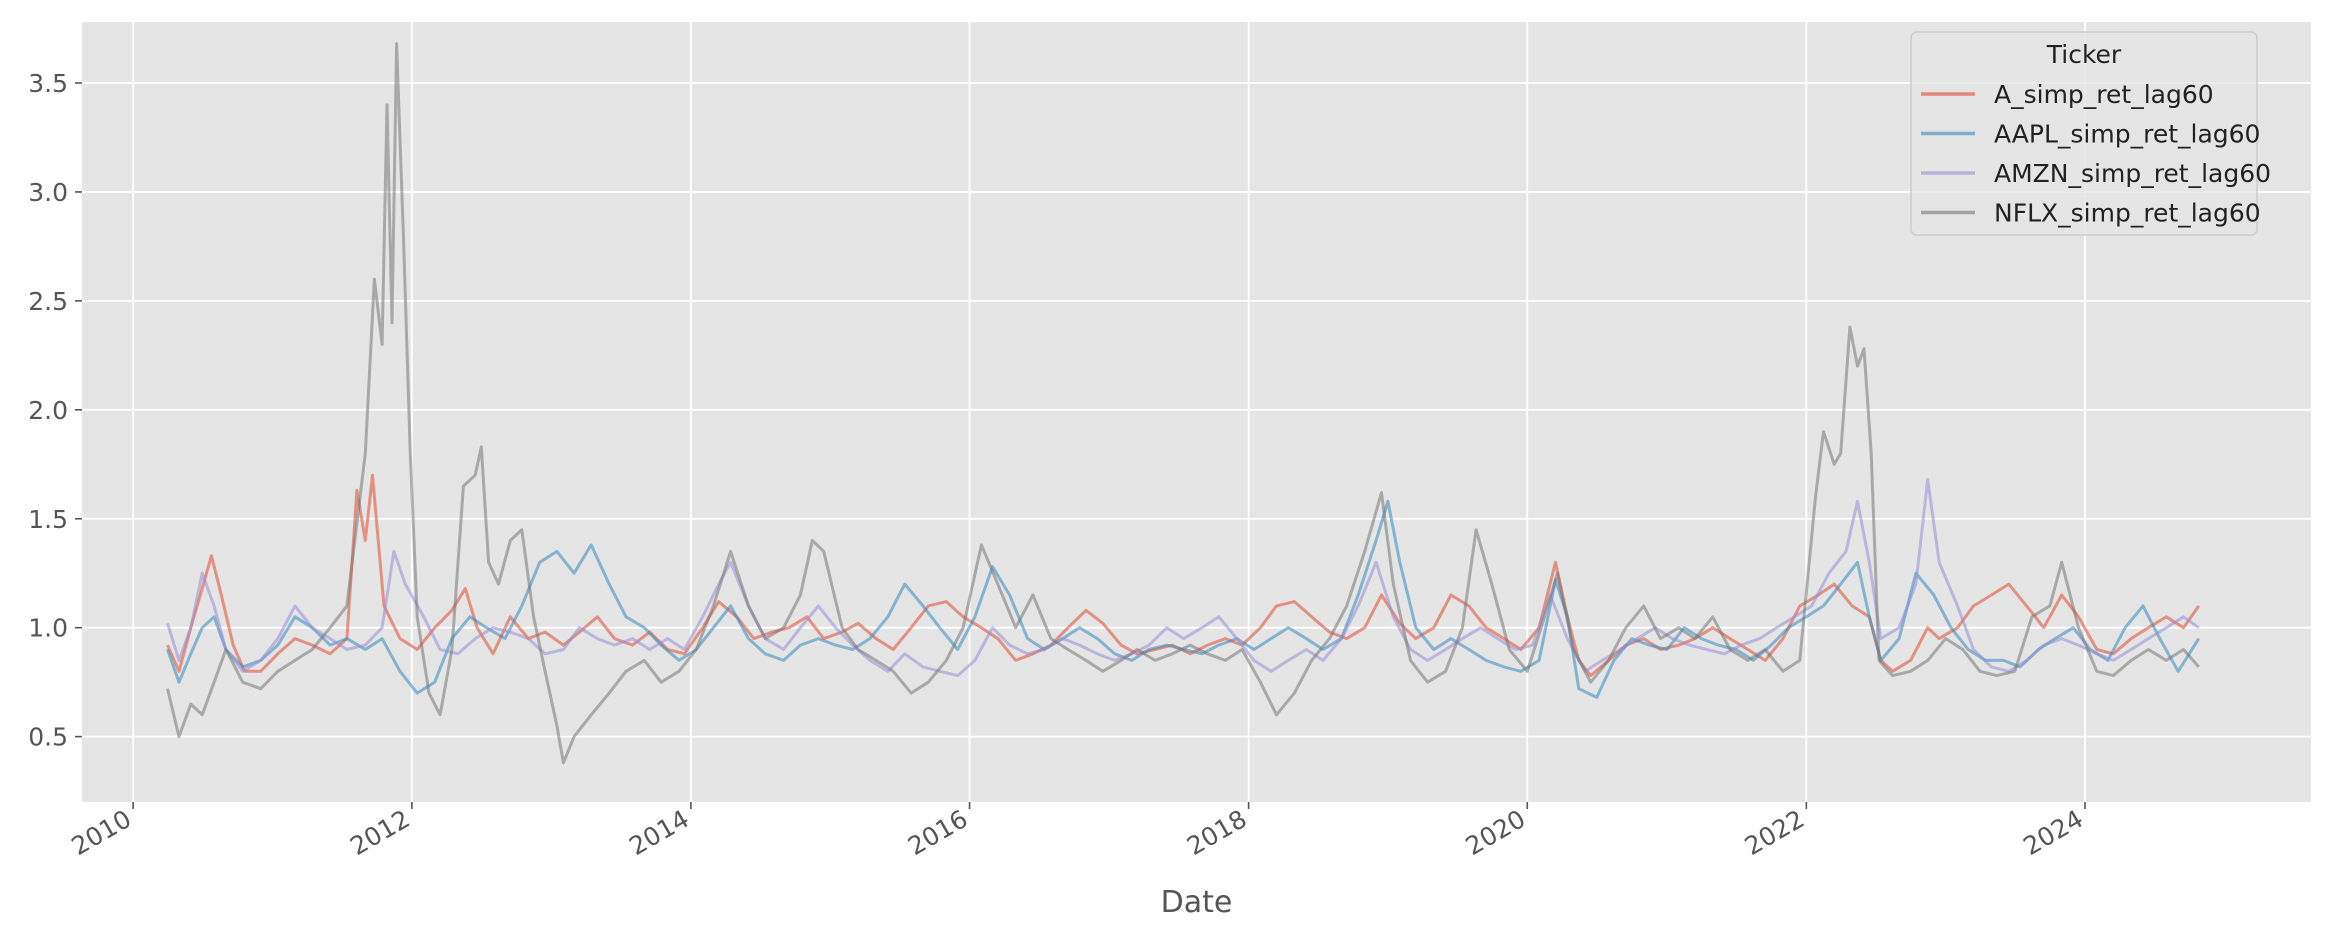  Describe the element at coordinates (1217, 832) in the screenshot. I see `x-tick-label: 2018` at that location.